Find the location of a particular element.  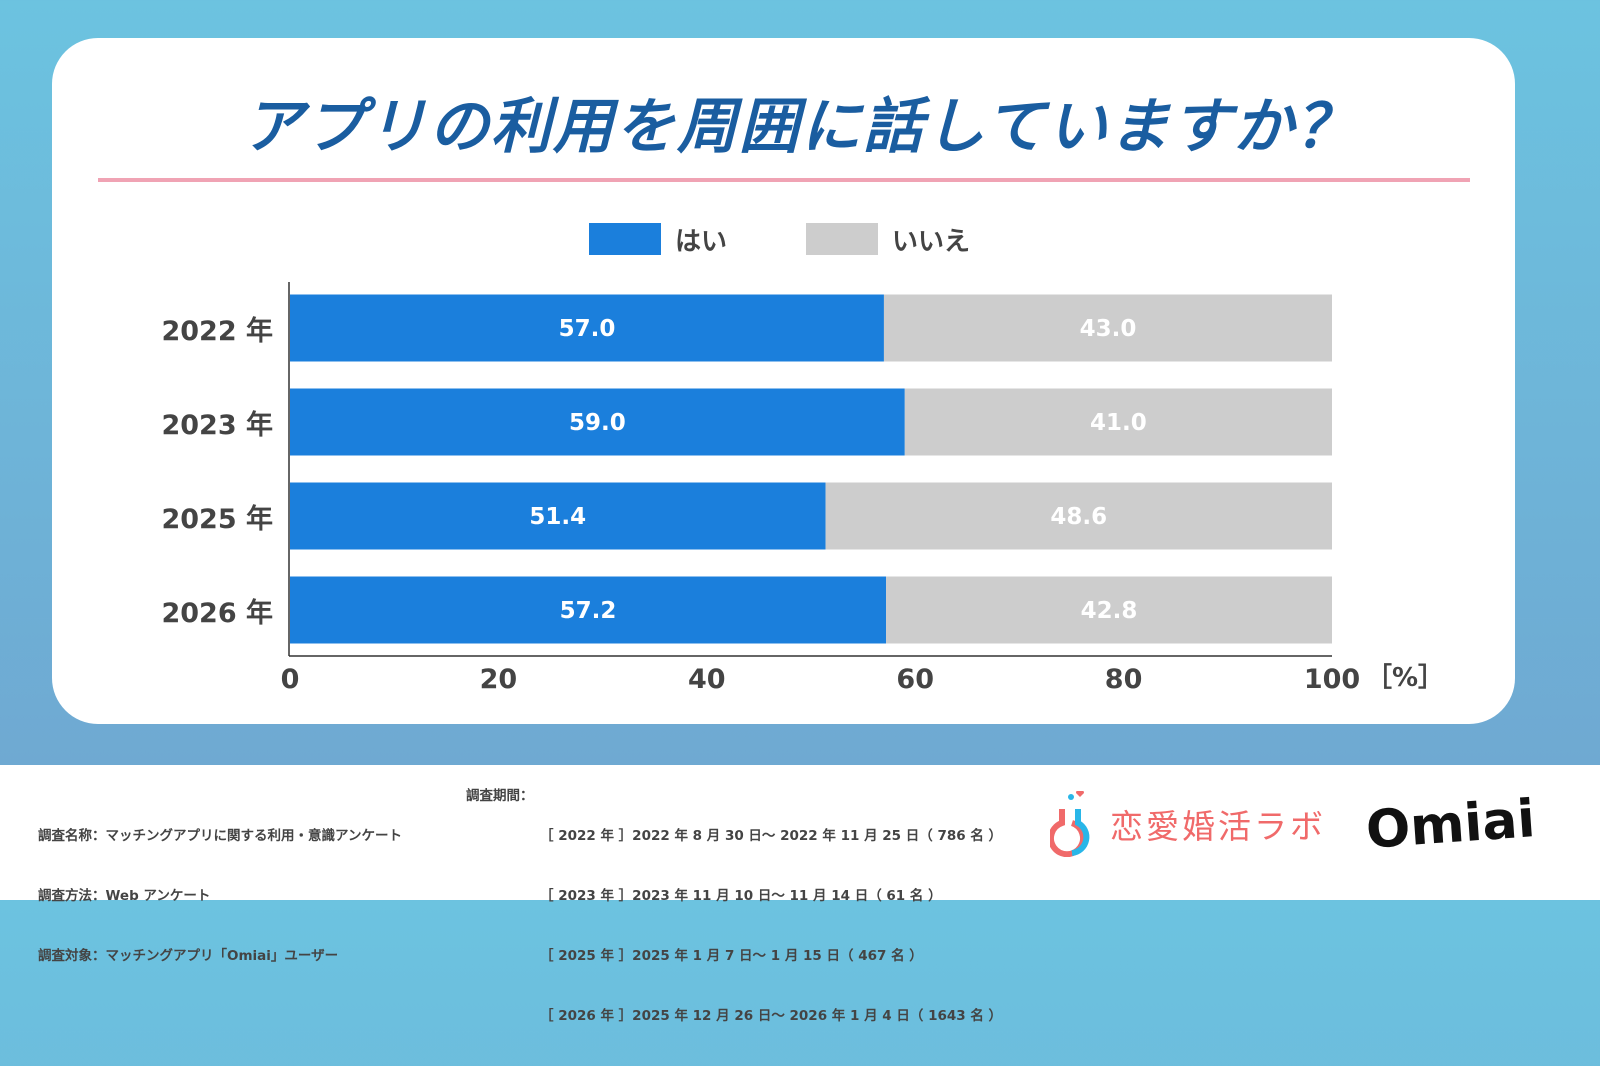

data-label: 48.6 is located at coordinates (1078, 517).